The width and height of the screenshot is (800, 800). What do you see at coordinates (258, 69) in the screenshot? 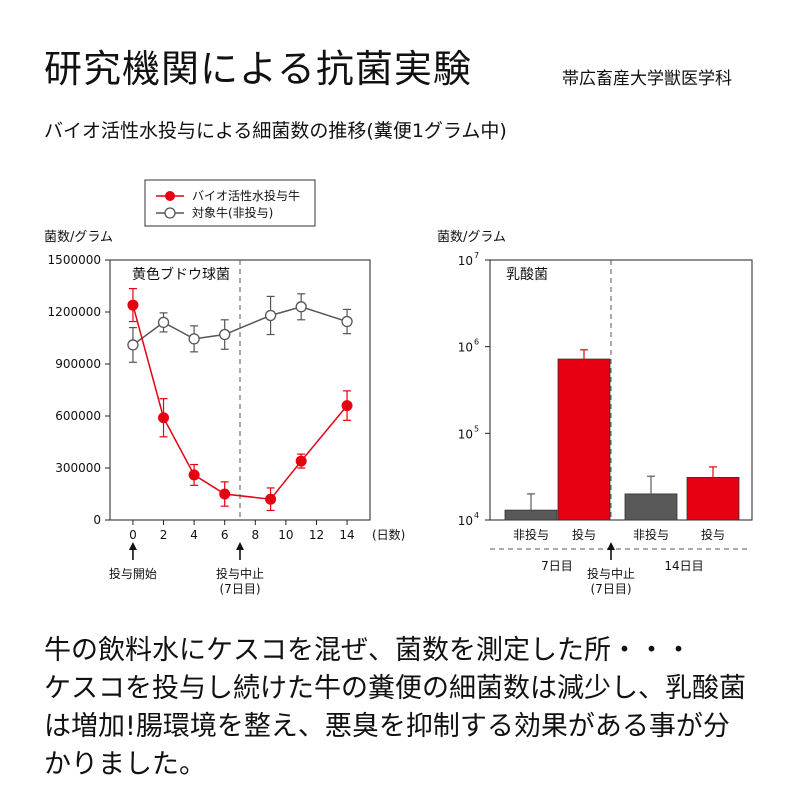
I see `page-title: 研究機関による抗菌実験` at bounding box center [258, 69].